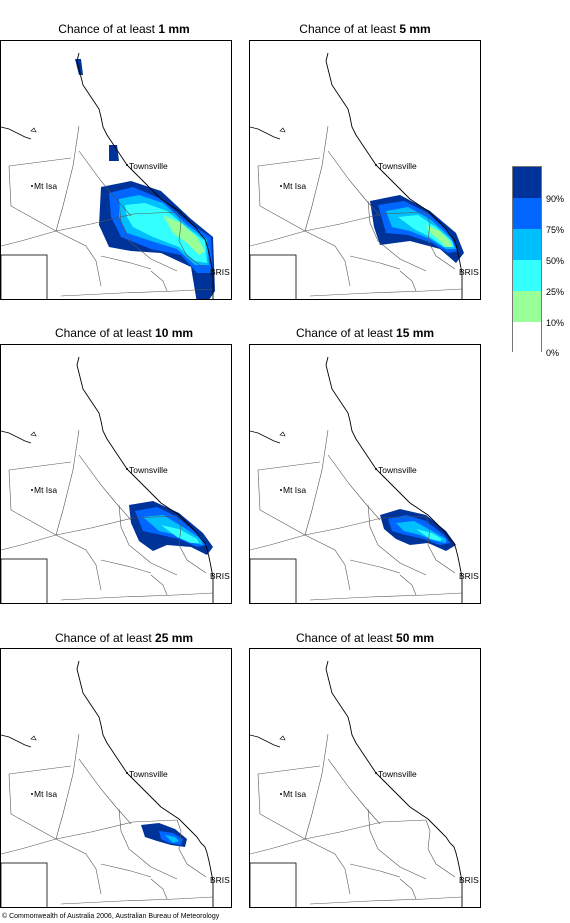 The height and width of the screenshot is (923, 570). I want to click on map-5mm: Townsville Mt Isa BRIS, so click(364, 175).